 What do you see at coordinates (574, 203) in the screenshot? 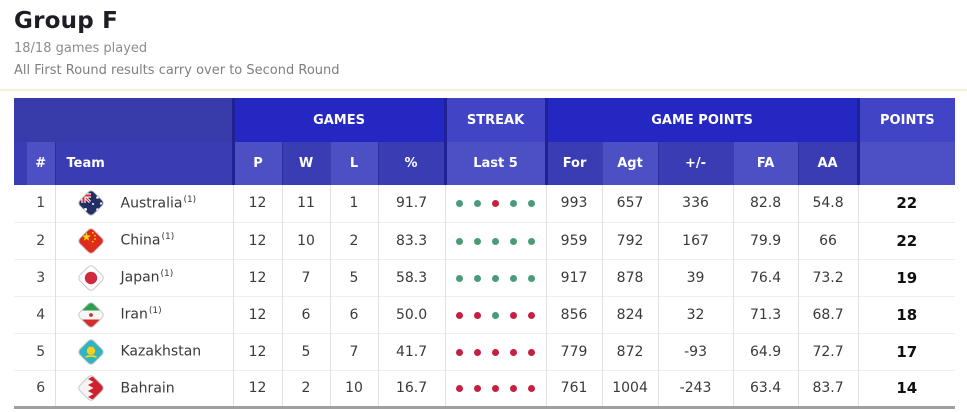
I see `points-for-cell: 993` at bounding box center [574, 203].